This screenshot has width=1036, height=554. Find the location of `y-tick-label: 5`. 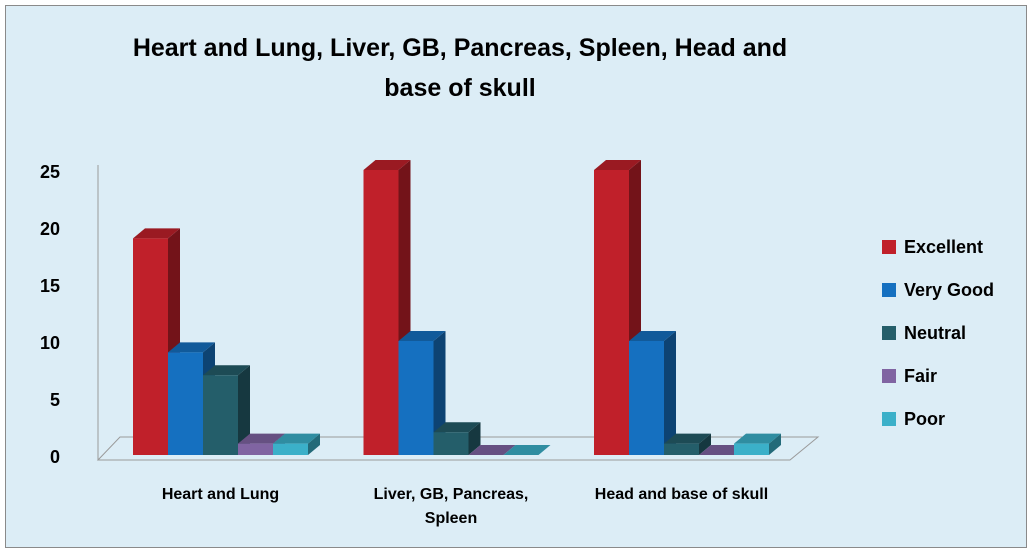

y-tick-label: 5 is located at coordinates (55, 400).